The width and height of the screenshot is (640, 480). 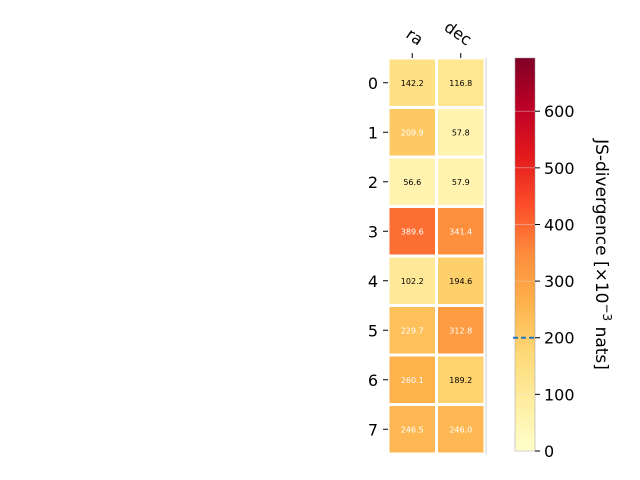 I want to click on colorbar-label-exponent: −3, so click(x=607, y=312).